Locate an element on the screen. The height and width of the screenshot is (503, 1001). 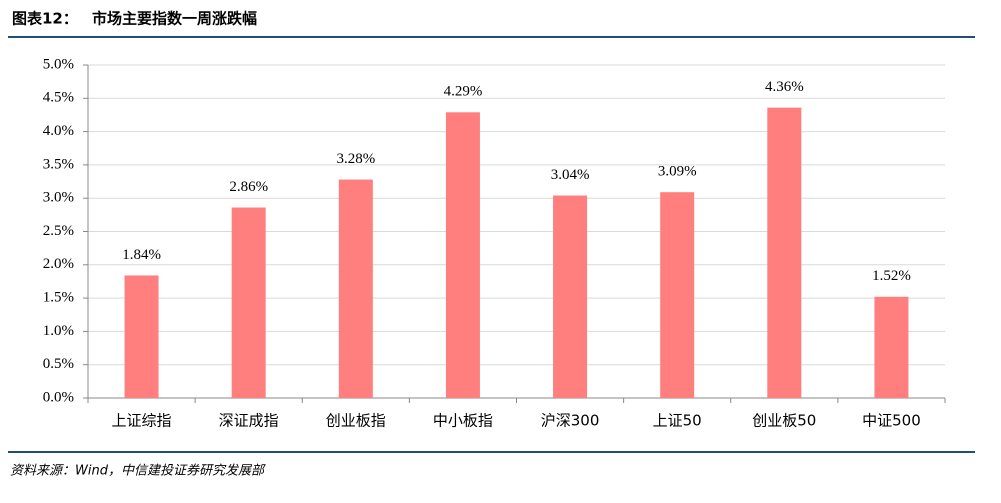
y-tick-label: 1.5% is located at coordinates (58, 298).